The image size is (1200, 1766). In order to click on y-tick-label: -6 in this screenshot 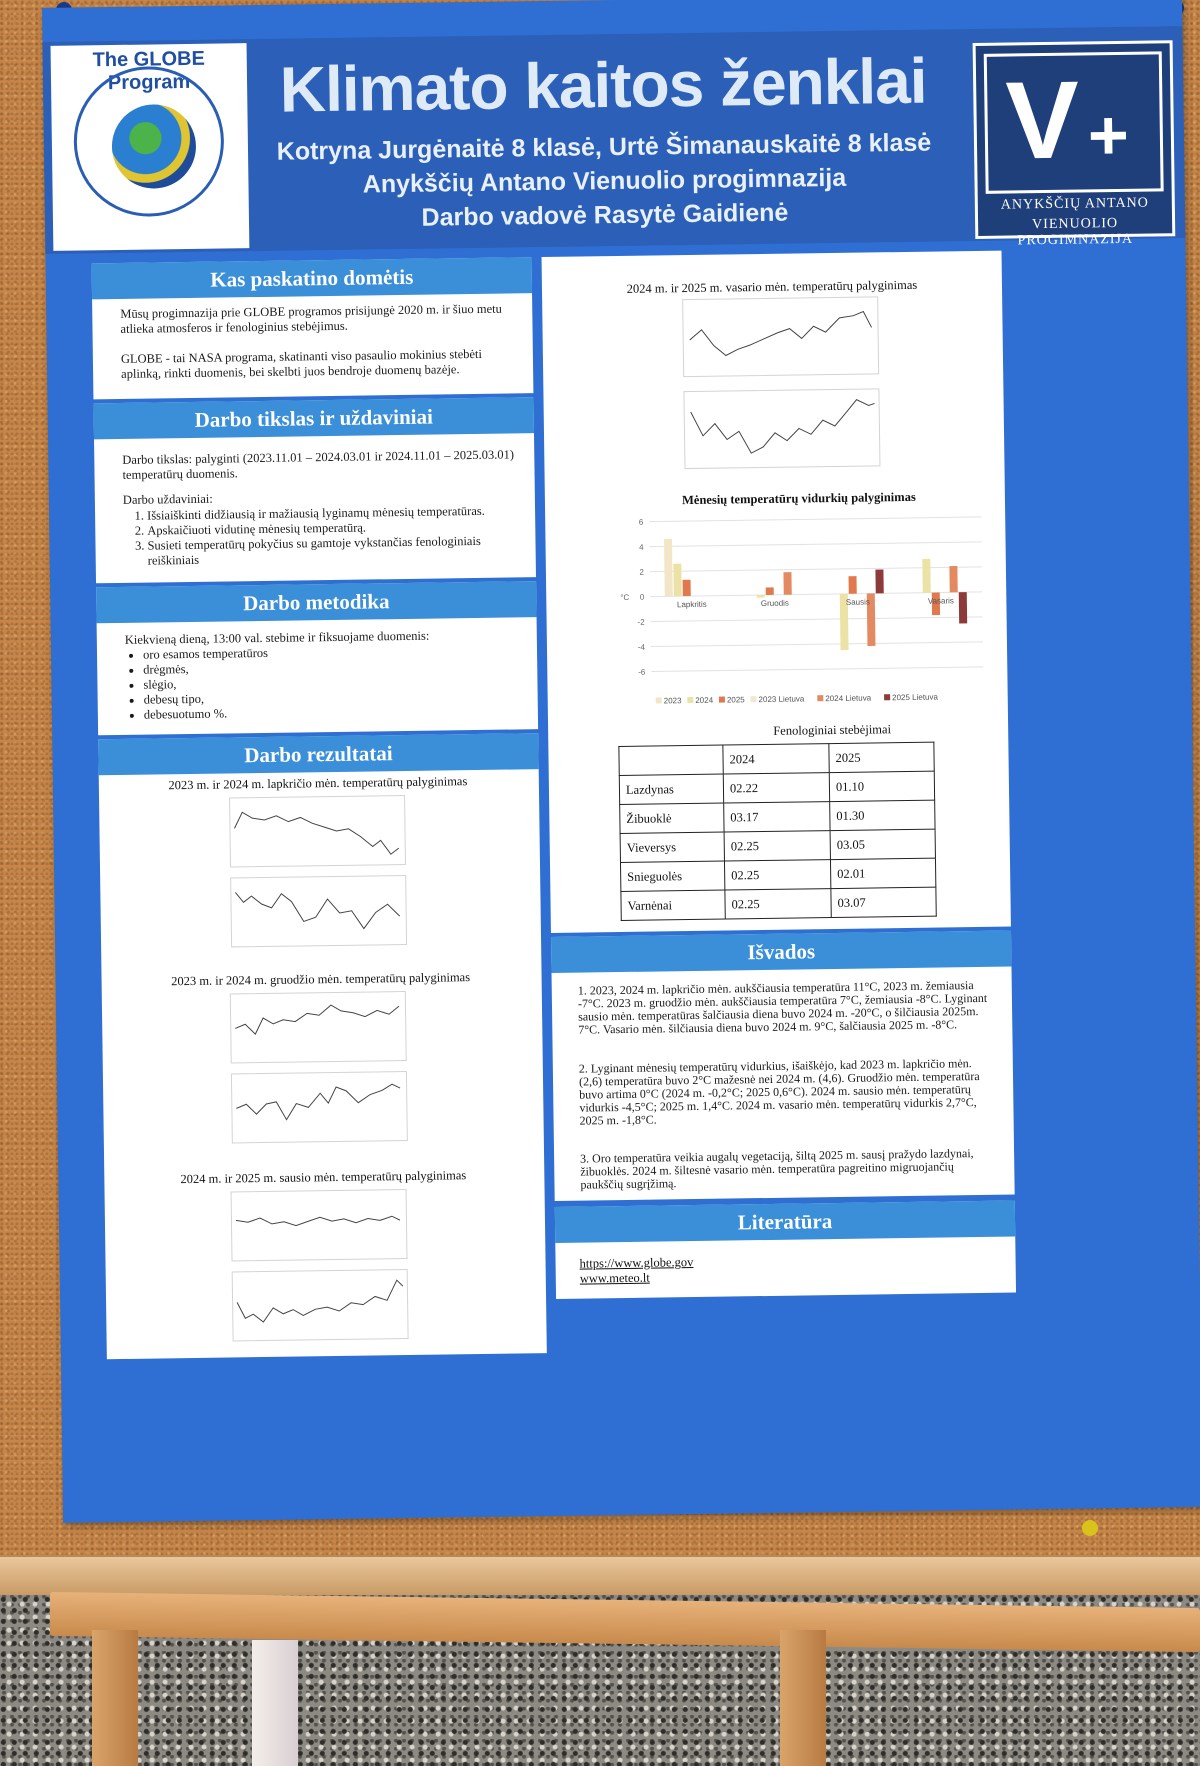, I will do `click(642, 672)`.